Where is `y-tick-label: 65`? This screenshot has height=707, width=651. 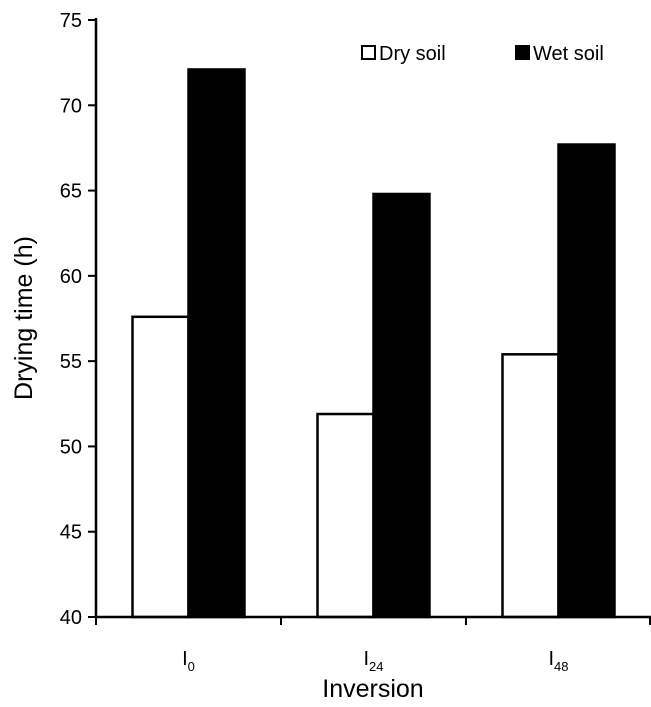
y-tick-label: 65 is located at coordinates (71, 192).